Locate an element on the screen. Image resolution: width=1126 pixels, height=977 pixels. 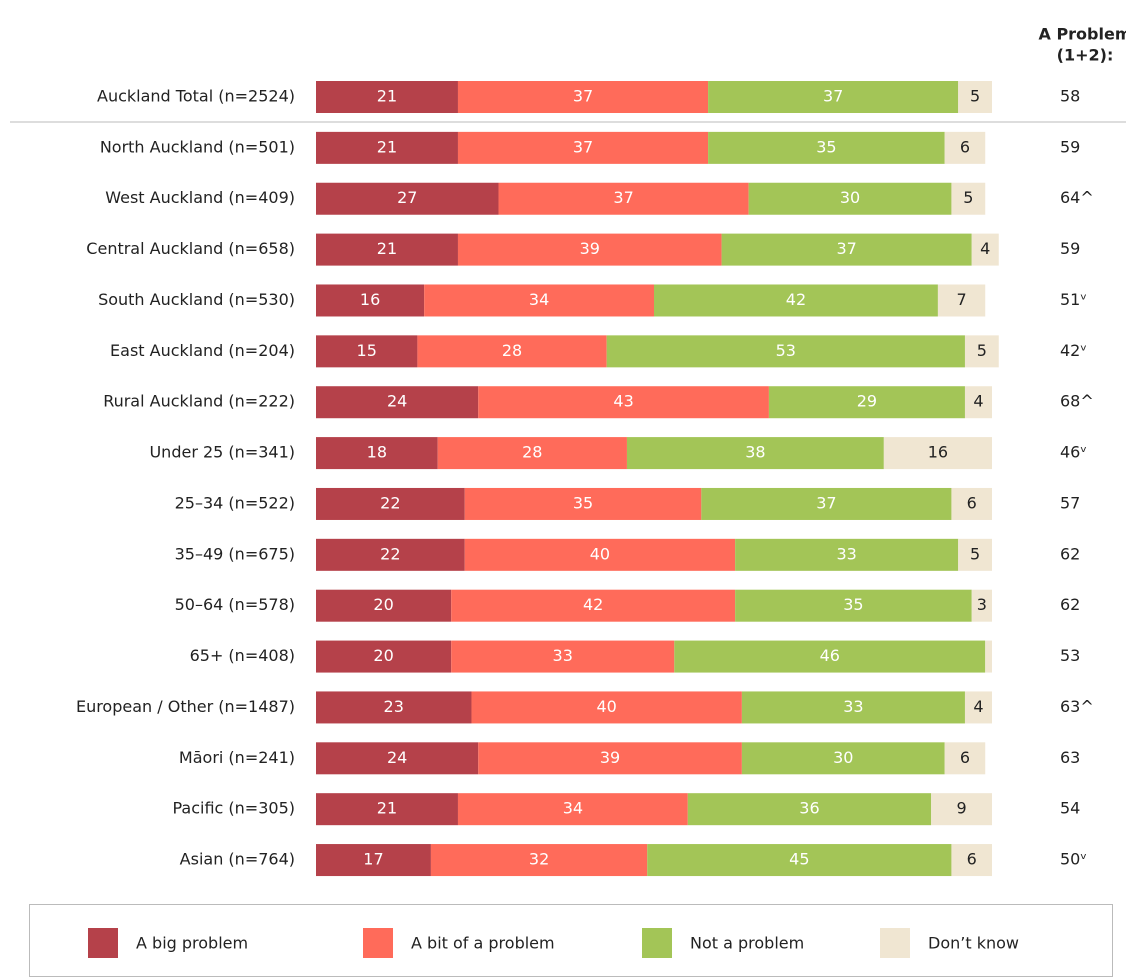
data-label: 15 is located at coordinates (367, 350).